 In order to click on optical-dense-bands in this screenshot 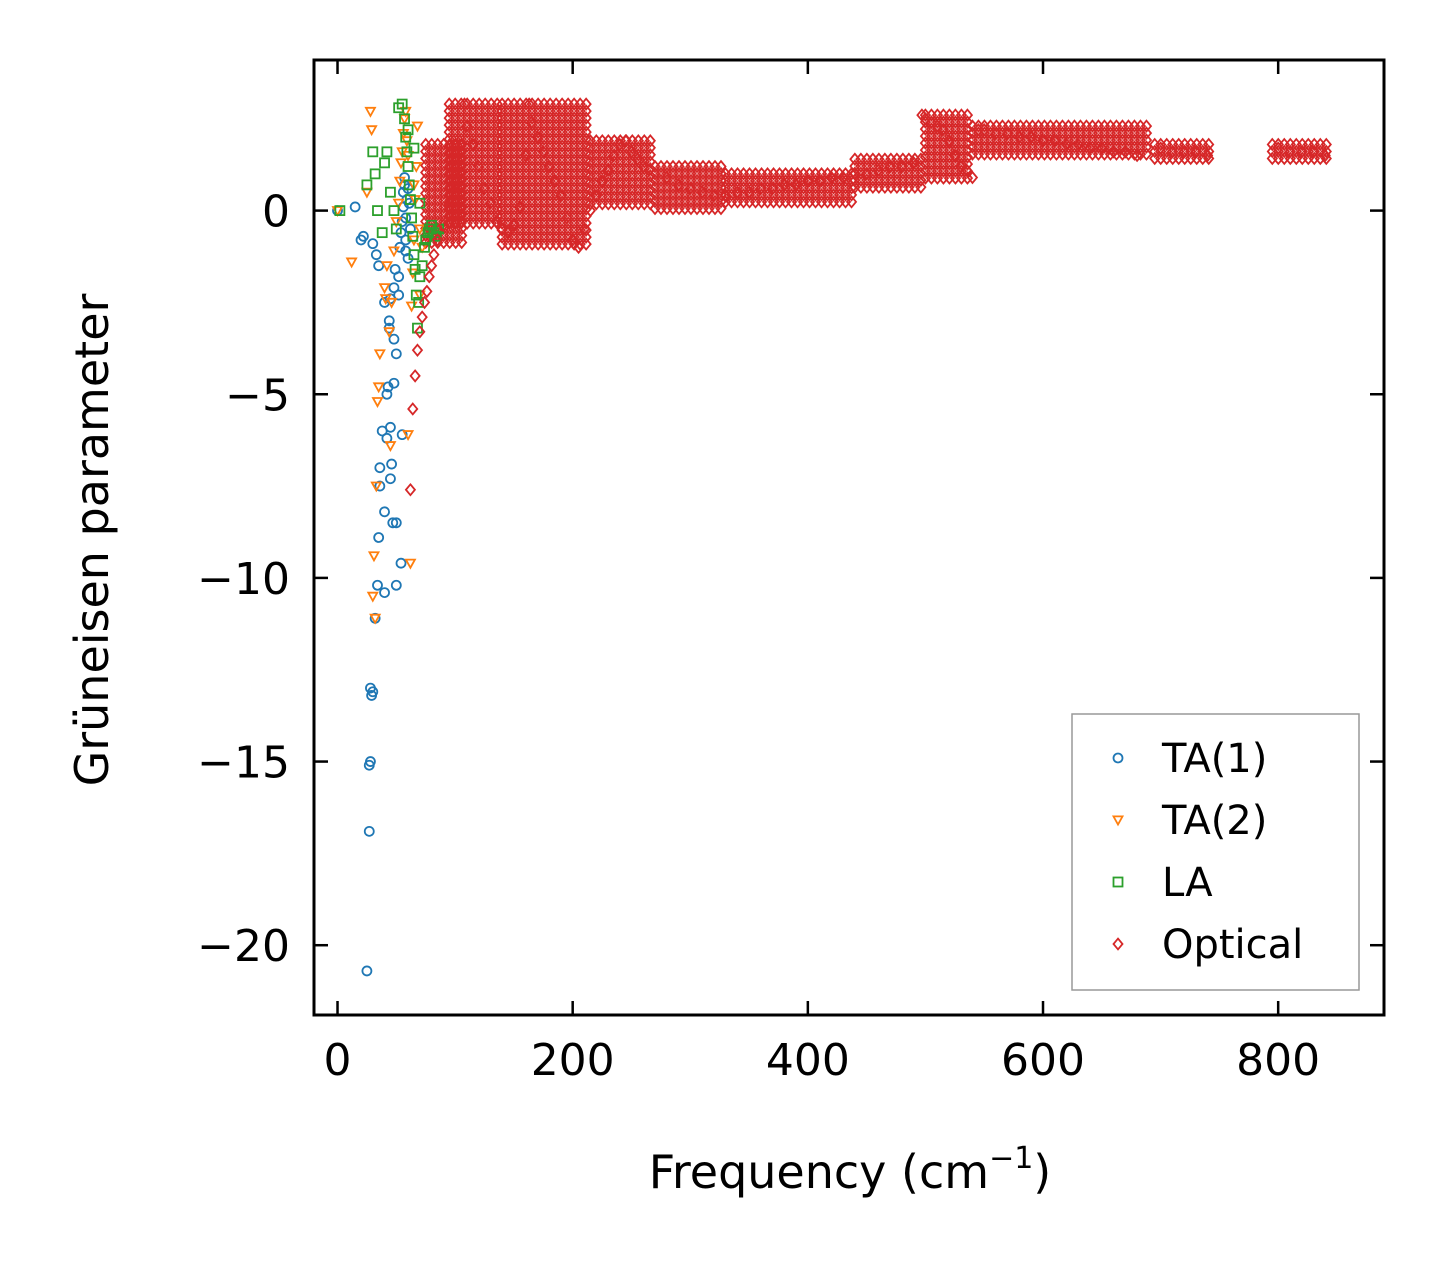, I will do `click(876, 174)`.